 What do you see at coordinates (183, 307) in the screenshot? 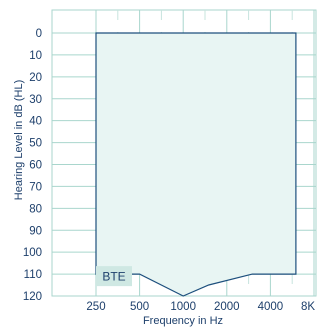
I see `x-tick-label: 1000` at bounding box center [183, 307].